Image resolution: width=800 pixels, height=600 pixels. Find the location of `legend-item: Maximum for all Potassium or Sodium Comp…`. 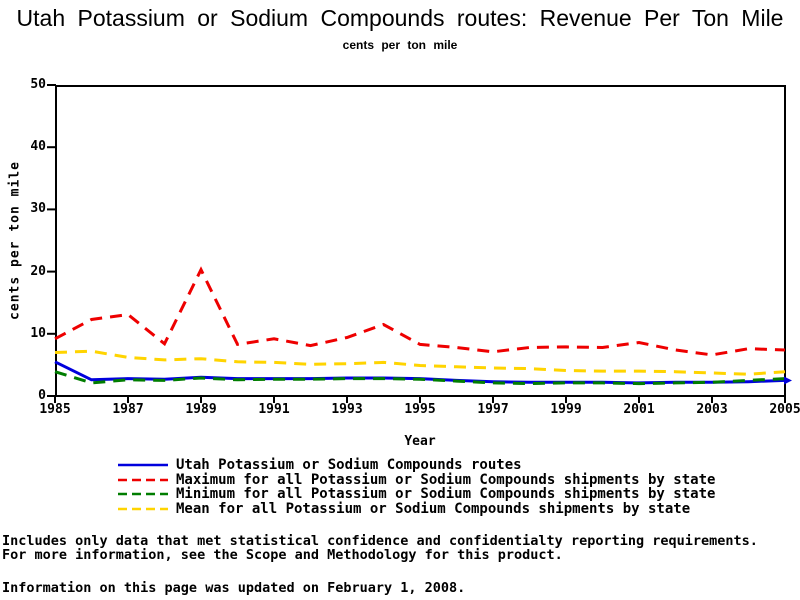

legend-item: Maximum for all Potassium or Sodium Comp… is located at coordinates (417, 479).